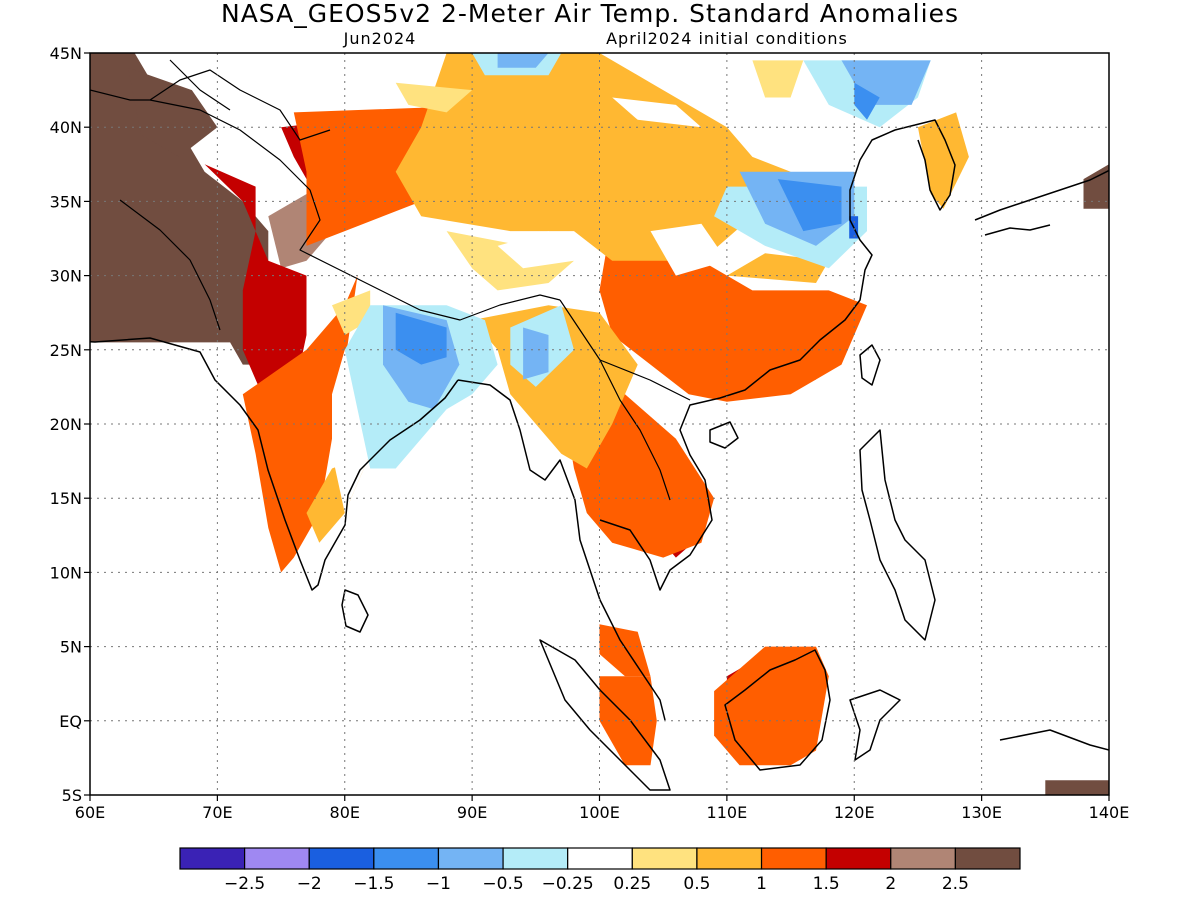  Describe the element at coordinates (826, 884) in the screenshot. I see `colorbar-label: 1.5` at that location.